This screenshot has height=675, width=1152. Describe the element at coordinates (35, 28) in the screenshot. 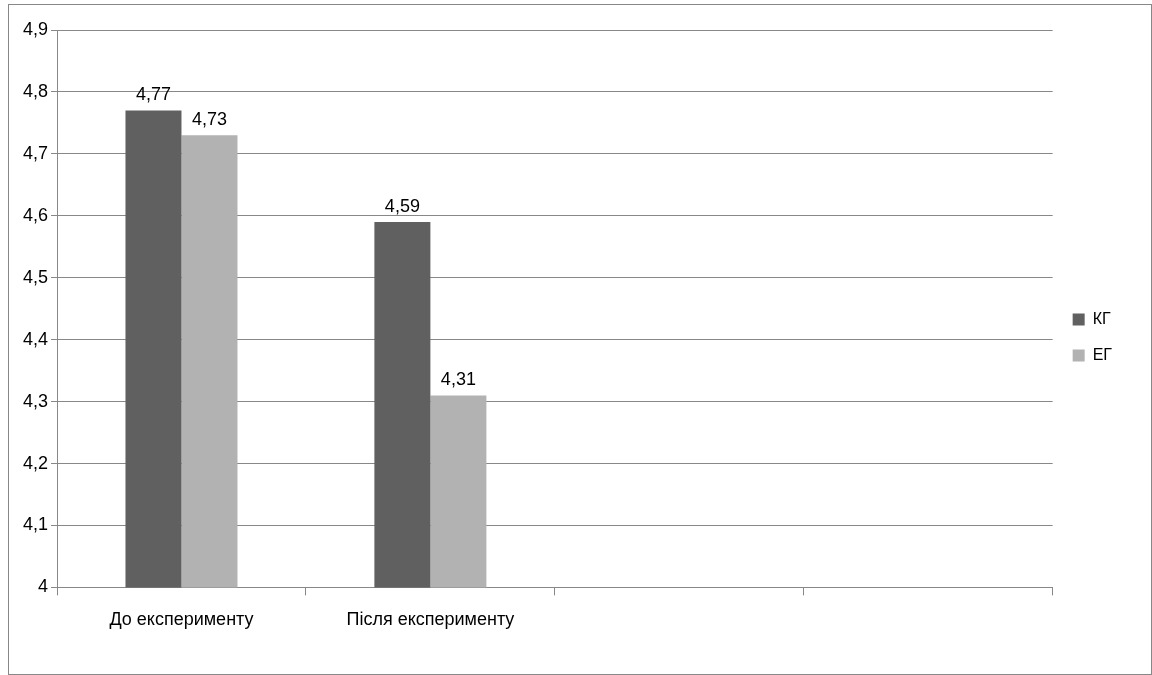

I see `y-tick-label: 4,9` at that location.